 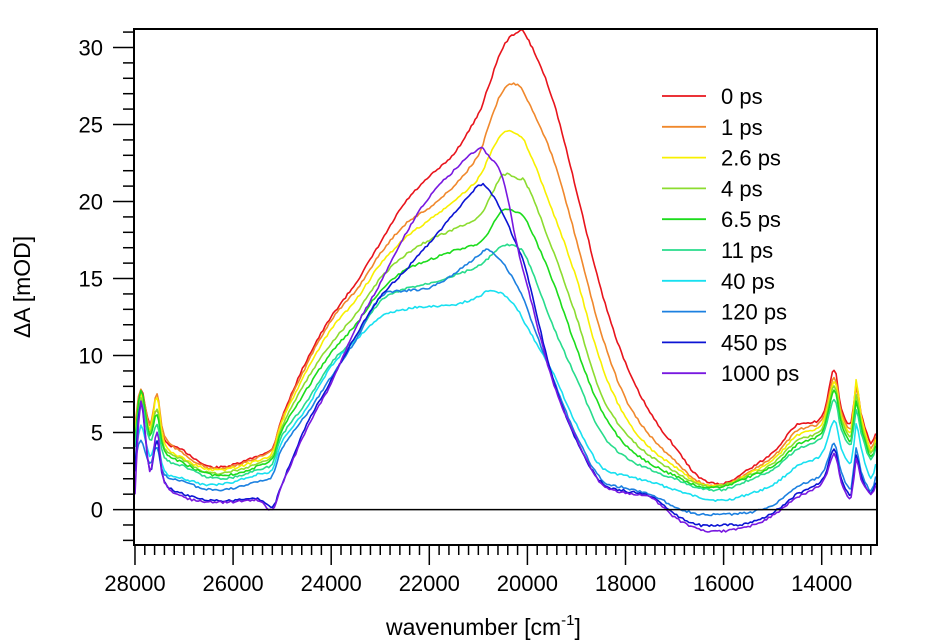 I want to click on y-axis-title: ΔA [mOD], so click(x=22, y=287).